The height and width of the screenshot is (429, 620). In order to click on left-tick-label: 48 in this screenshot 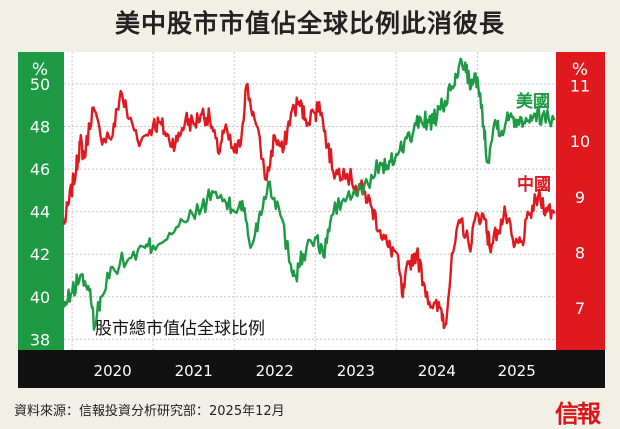, I will do `click(40, 127)`.